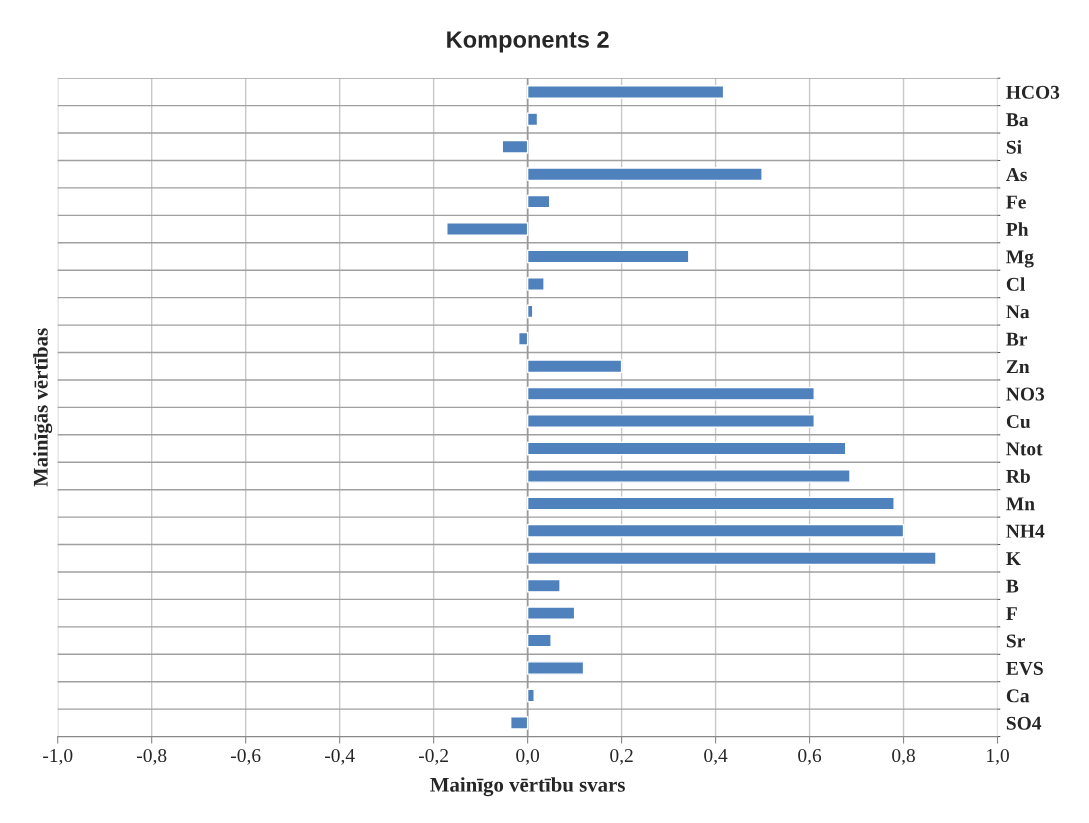 The image size is (1089, 823). What do you see at coordinates (1018, 696) in the screenshot?
I see `y-tick-label: Ca` at bounding box center [1018, 696].